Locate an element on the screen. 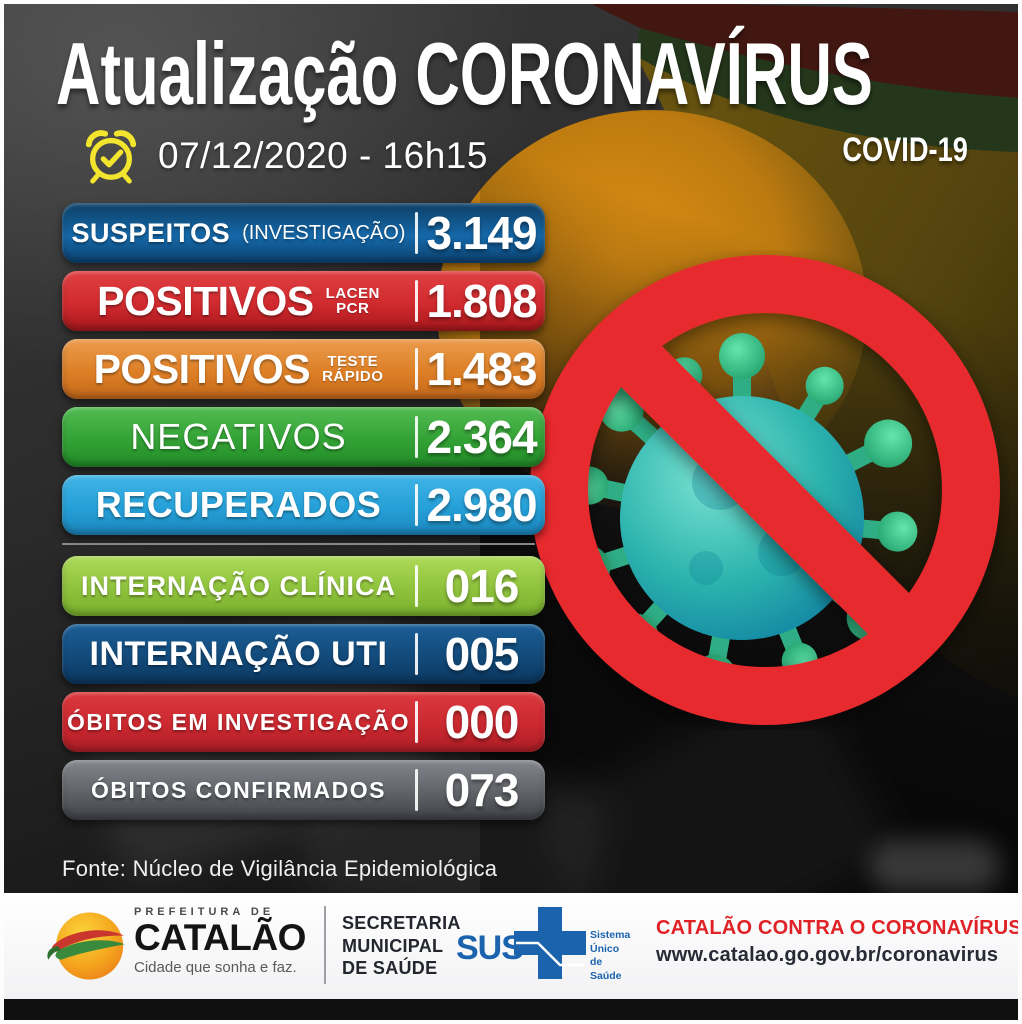 The width and height of the screenshot is (1022, 1024). stat-label-area: INTERNAÇÃO CLÍNICA is located at coordinates (238, 586).